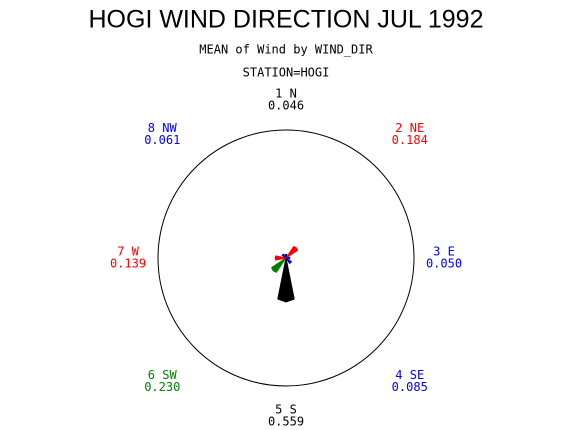 Image resolution: width=570 pixels, height=430 pixels. Describe the element at coordinates (286, 422) in the screenshot. I see `value-label: 0.559` at that location.